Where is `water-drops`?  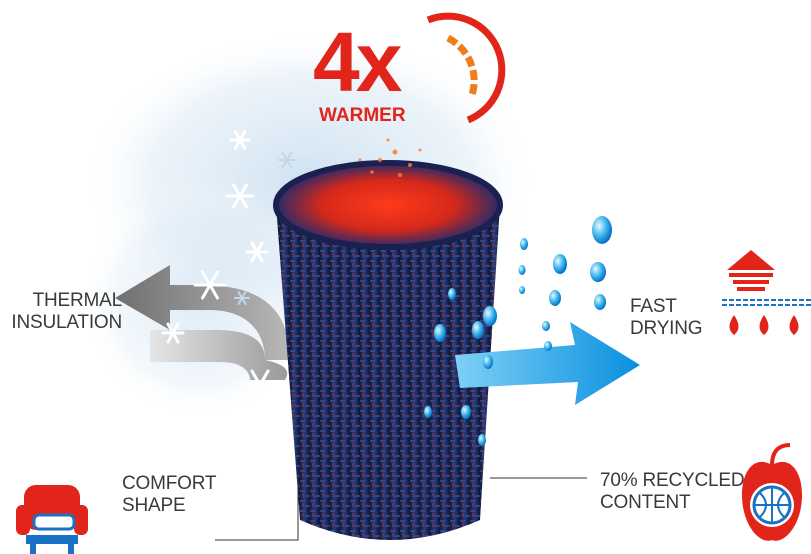 water-drops is located at coordinates (518, 331).